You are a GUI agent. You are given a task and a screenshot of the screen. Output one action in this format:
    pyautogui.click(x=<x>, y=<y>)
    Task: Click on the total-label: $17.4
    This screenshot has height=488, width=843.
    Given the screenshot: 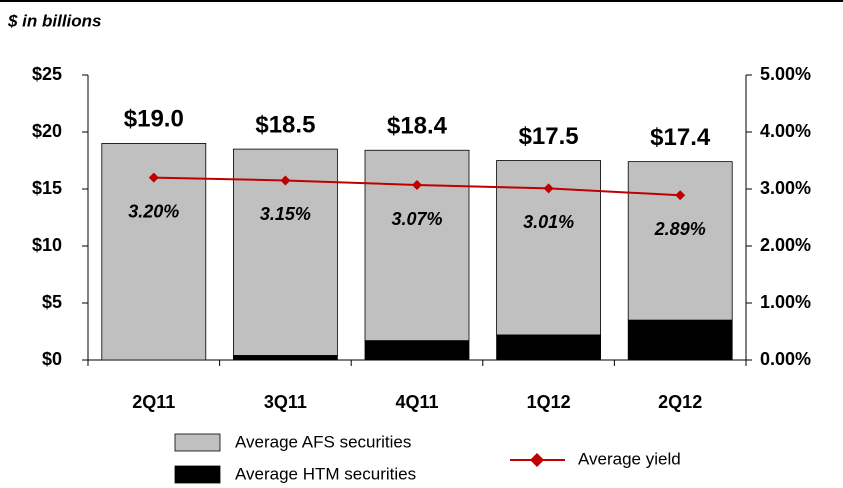 What is the action you would take?
    pyautogui.click(x=680, y=137)
    